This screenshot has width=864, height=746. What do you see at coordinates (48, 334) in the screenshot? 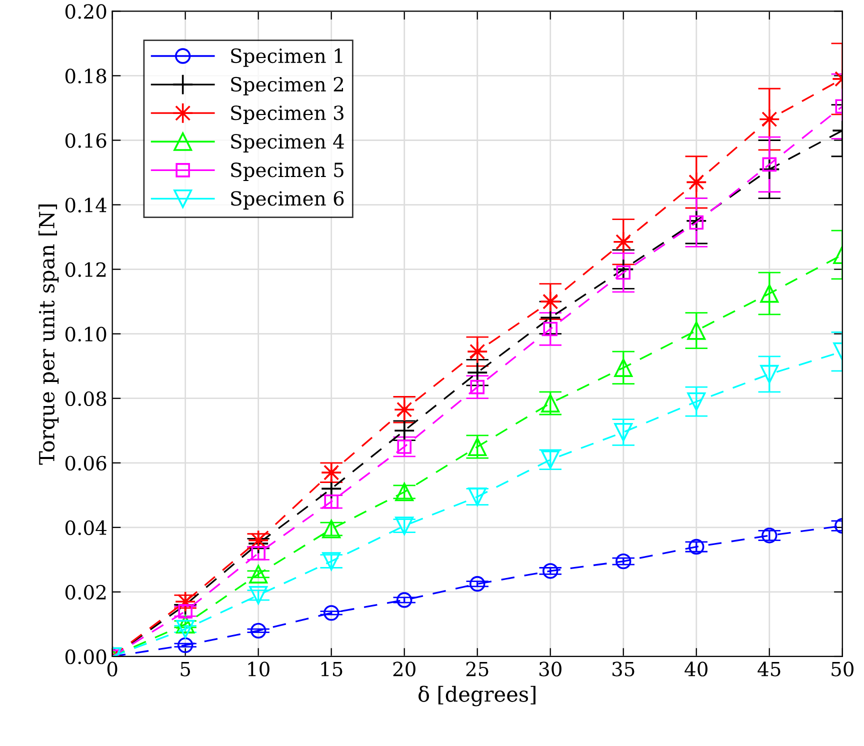
I see `y-axis-title: Torque per unit span [N]` at bounding box center [48, 334].